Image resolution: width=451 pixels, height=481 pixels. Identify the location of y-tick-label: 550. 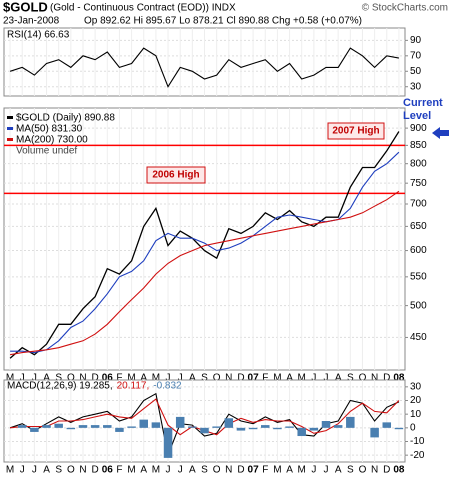
(418, 276).